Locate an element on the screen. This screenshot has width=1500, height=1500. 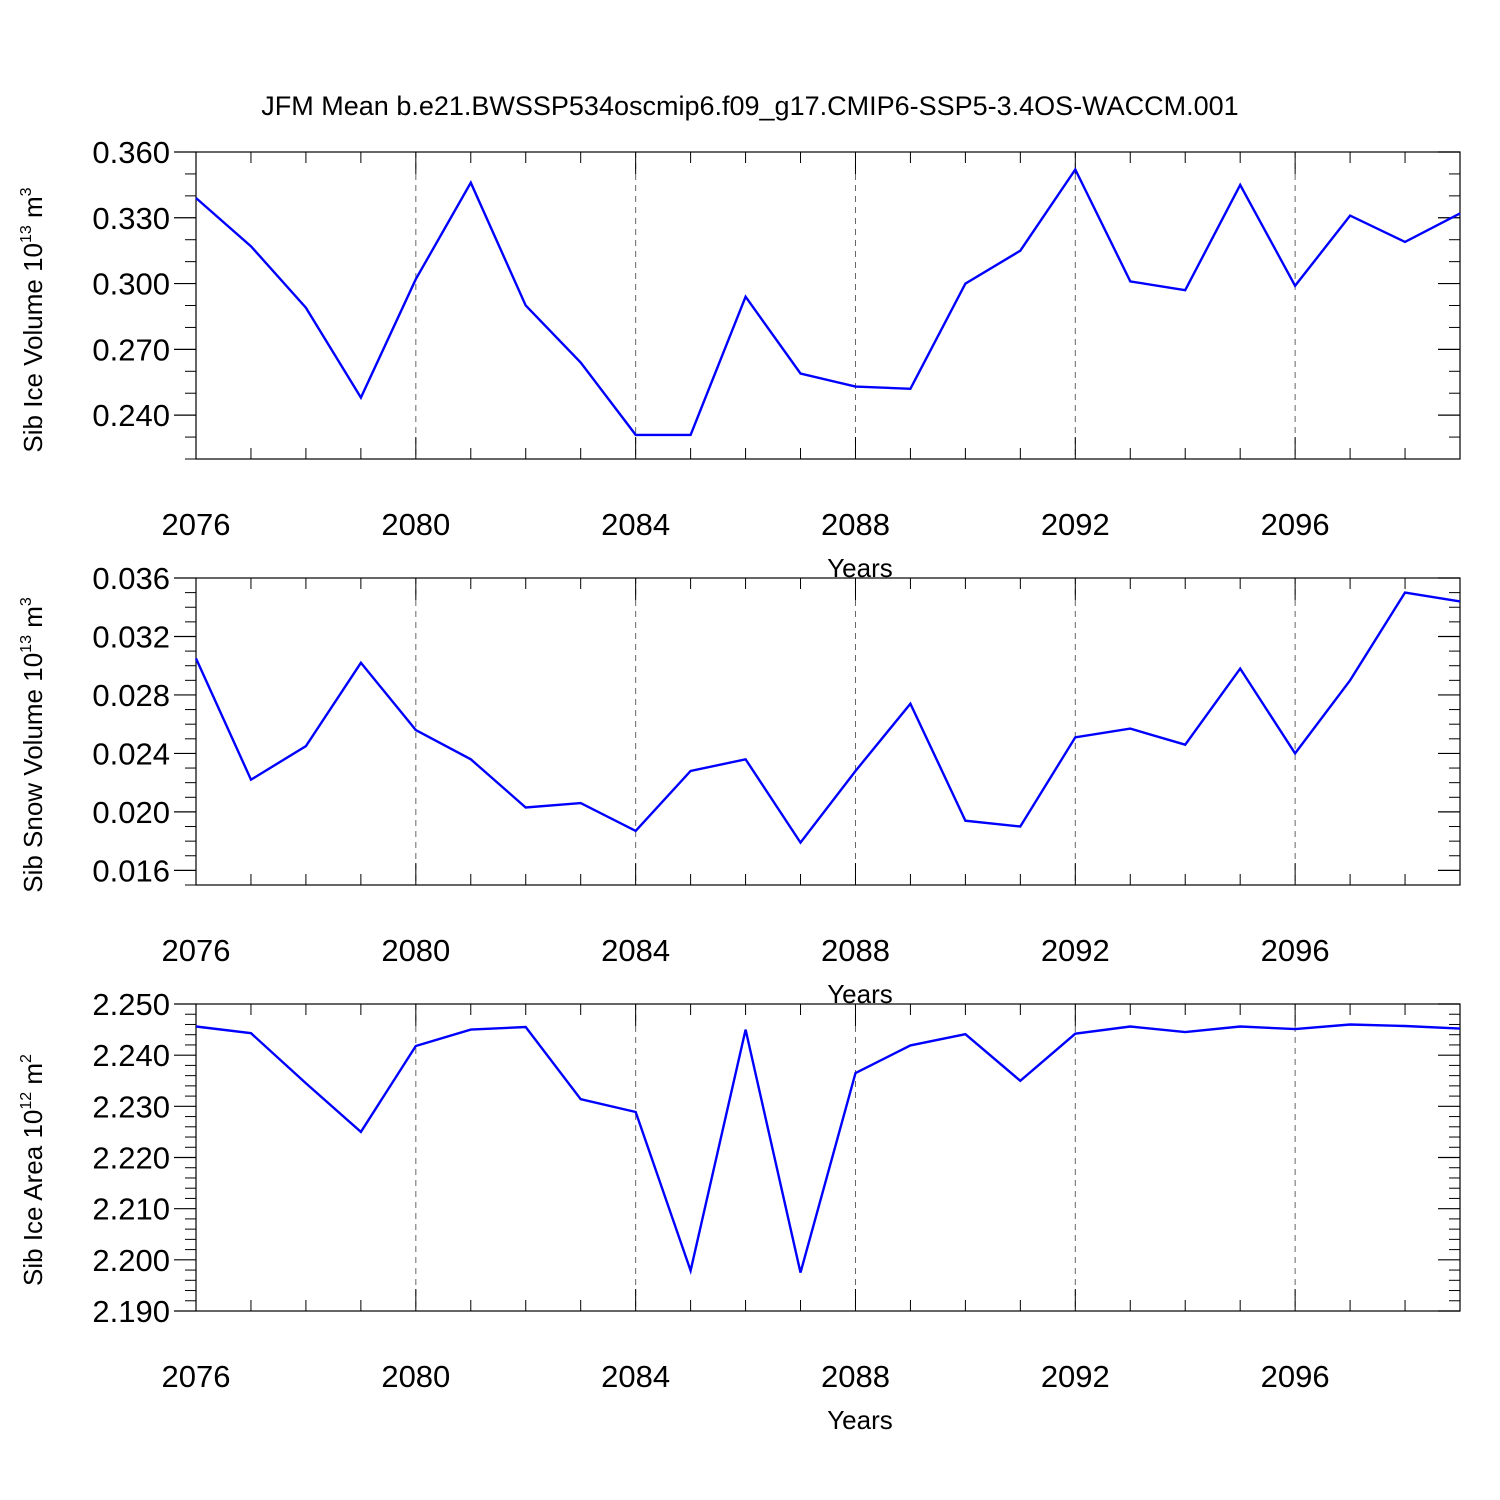
y-tick-label: 0.016 is located at coordinates (131, 870).